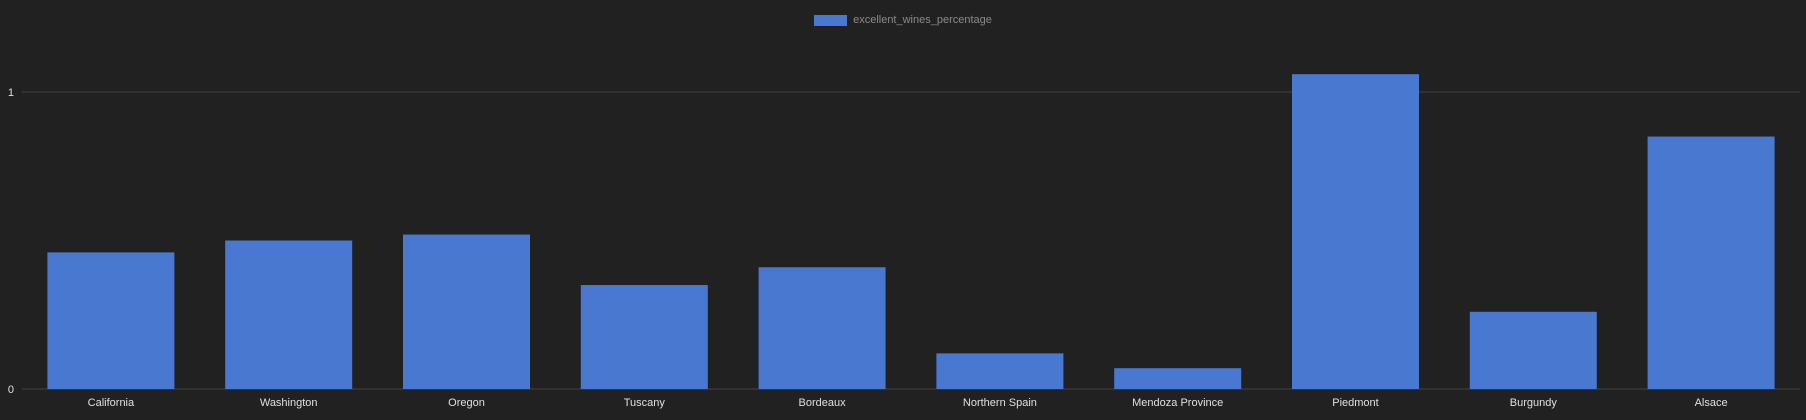 This screenshot has width=1806, height=420. I want to click on x-tick-label: California, so click(111, 403).